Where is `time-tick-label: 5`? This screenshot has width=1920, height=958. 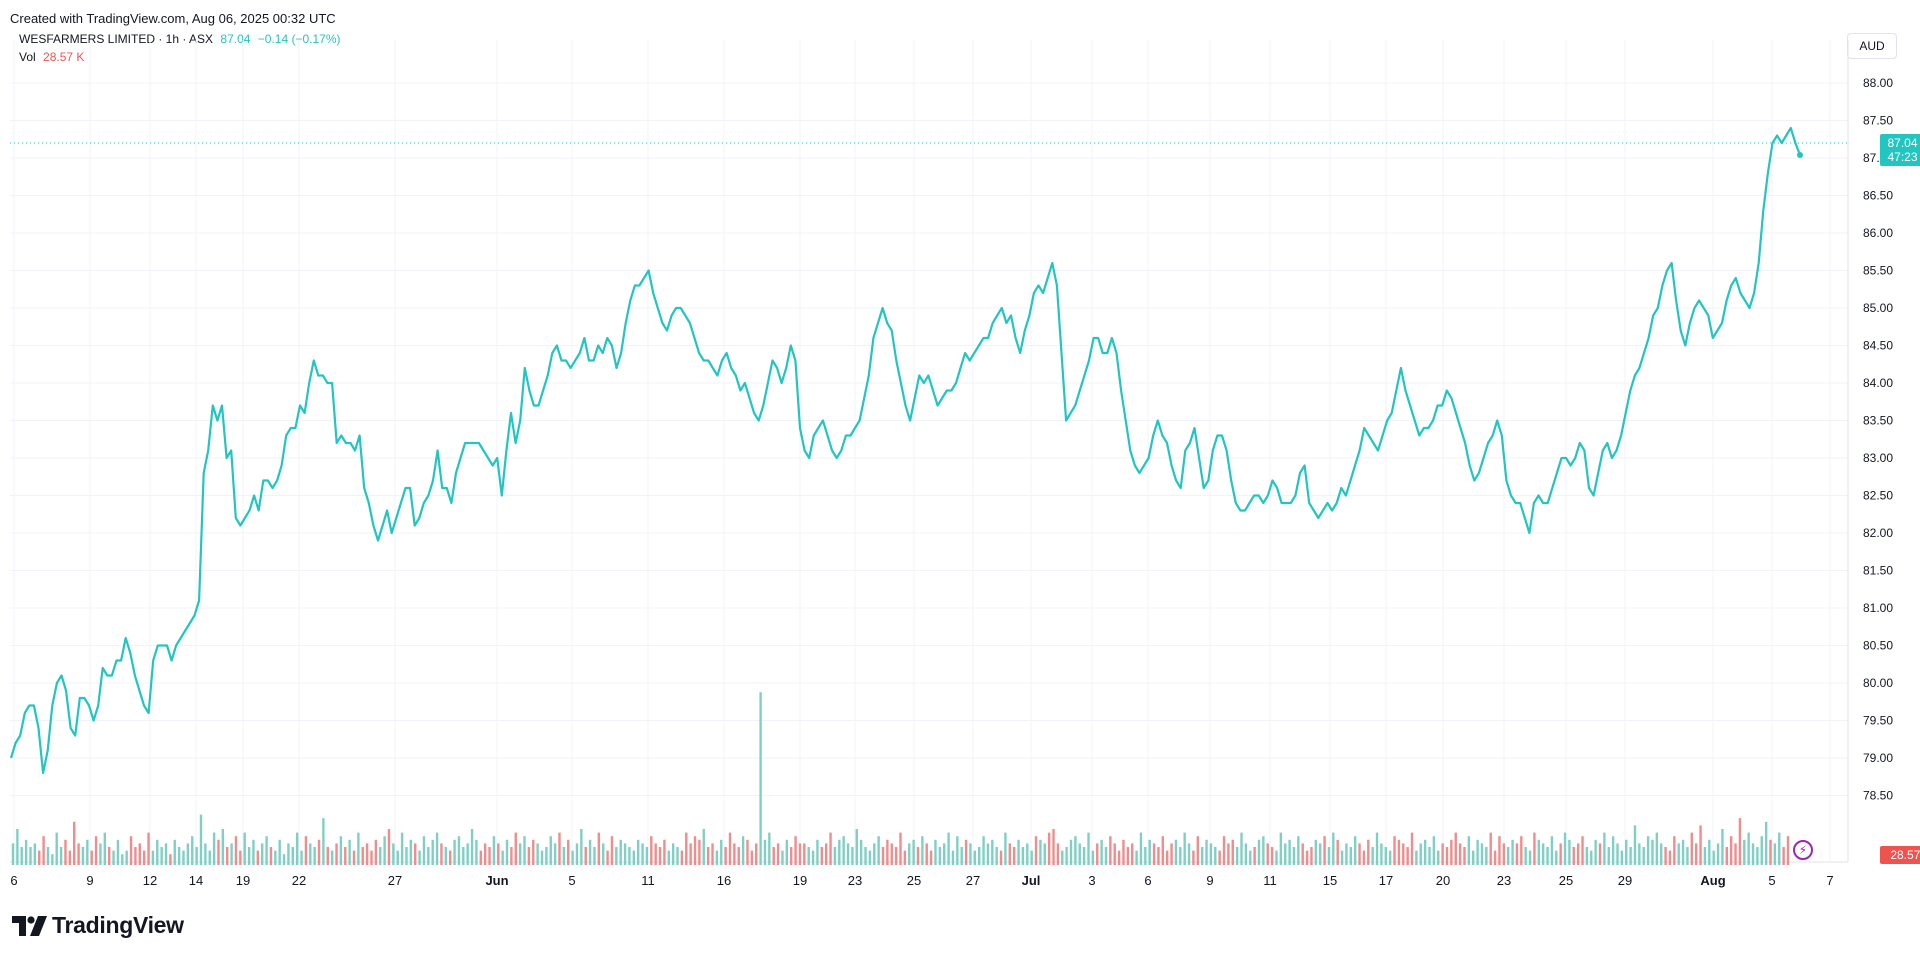
time-tick-label: 5 is located at coordinates (1771, 880).